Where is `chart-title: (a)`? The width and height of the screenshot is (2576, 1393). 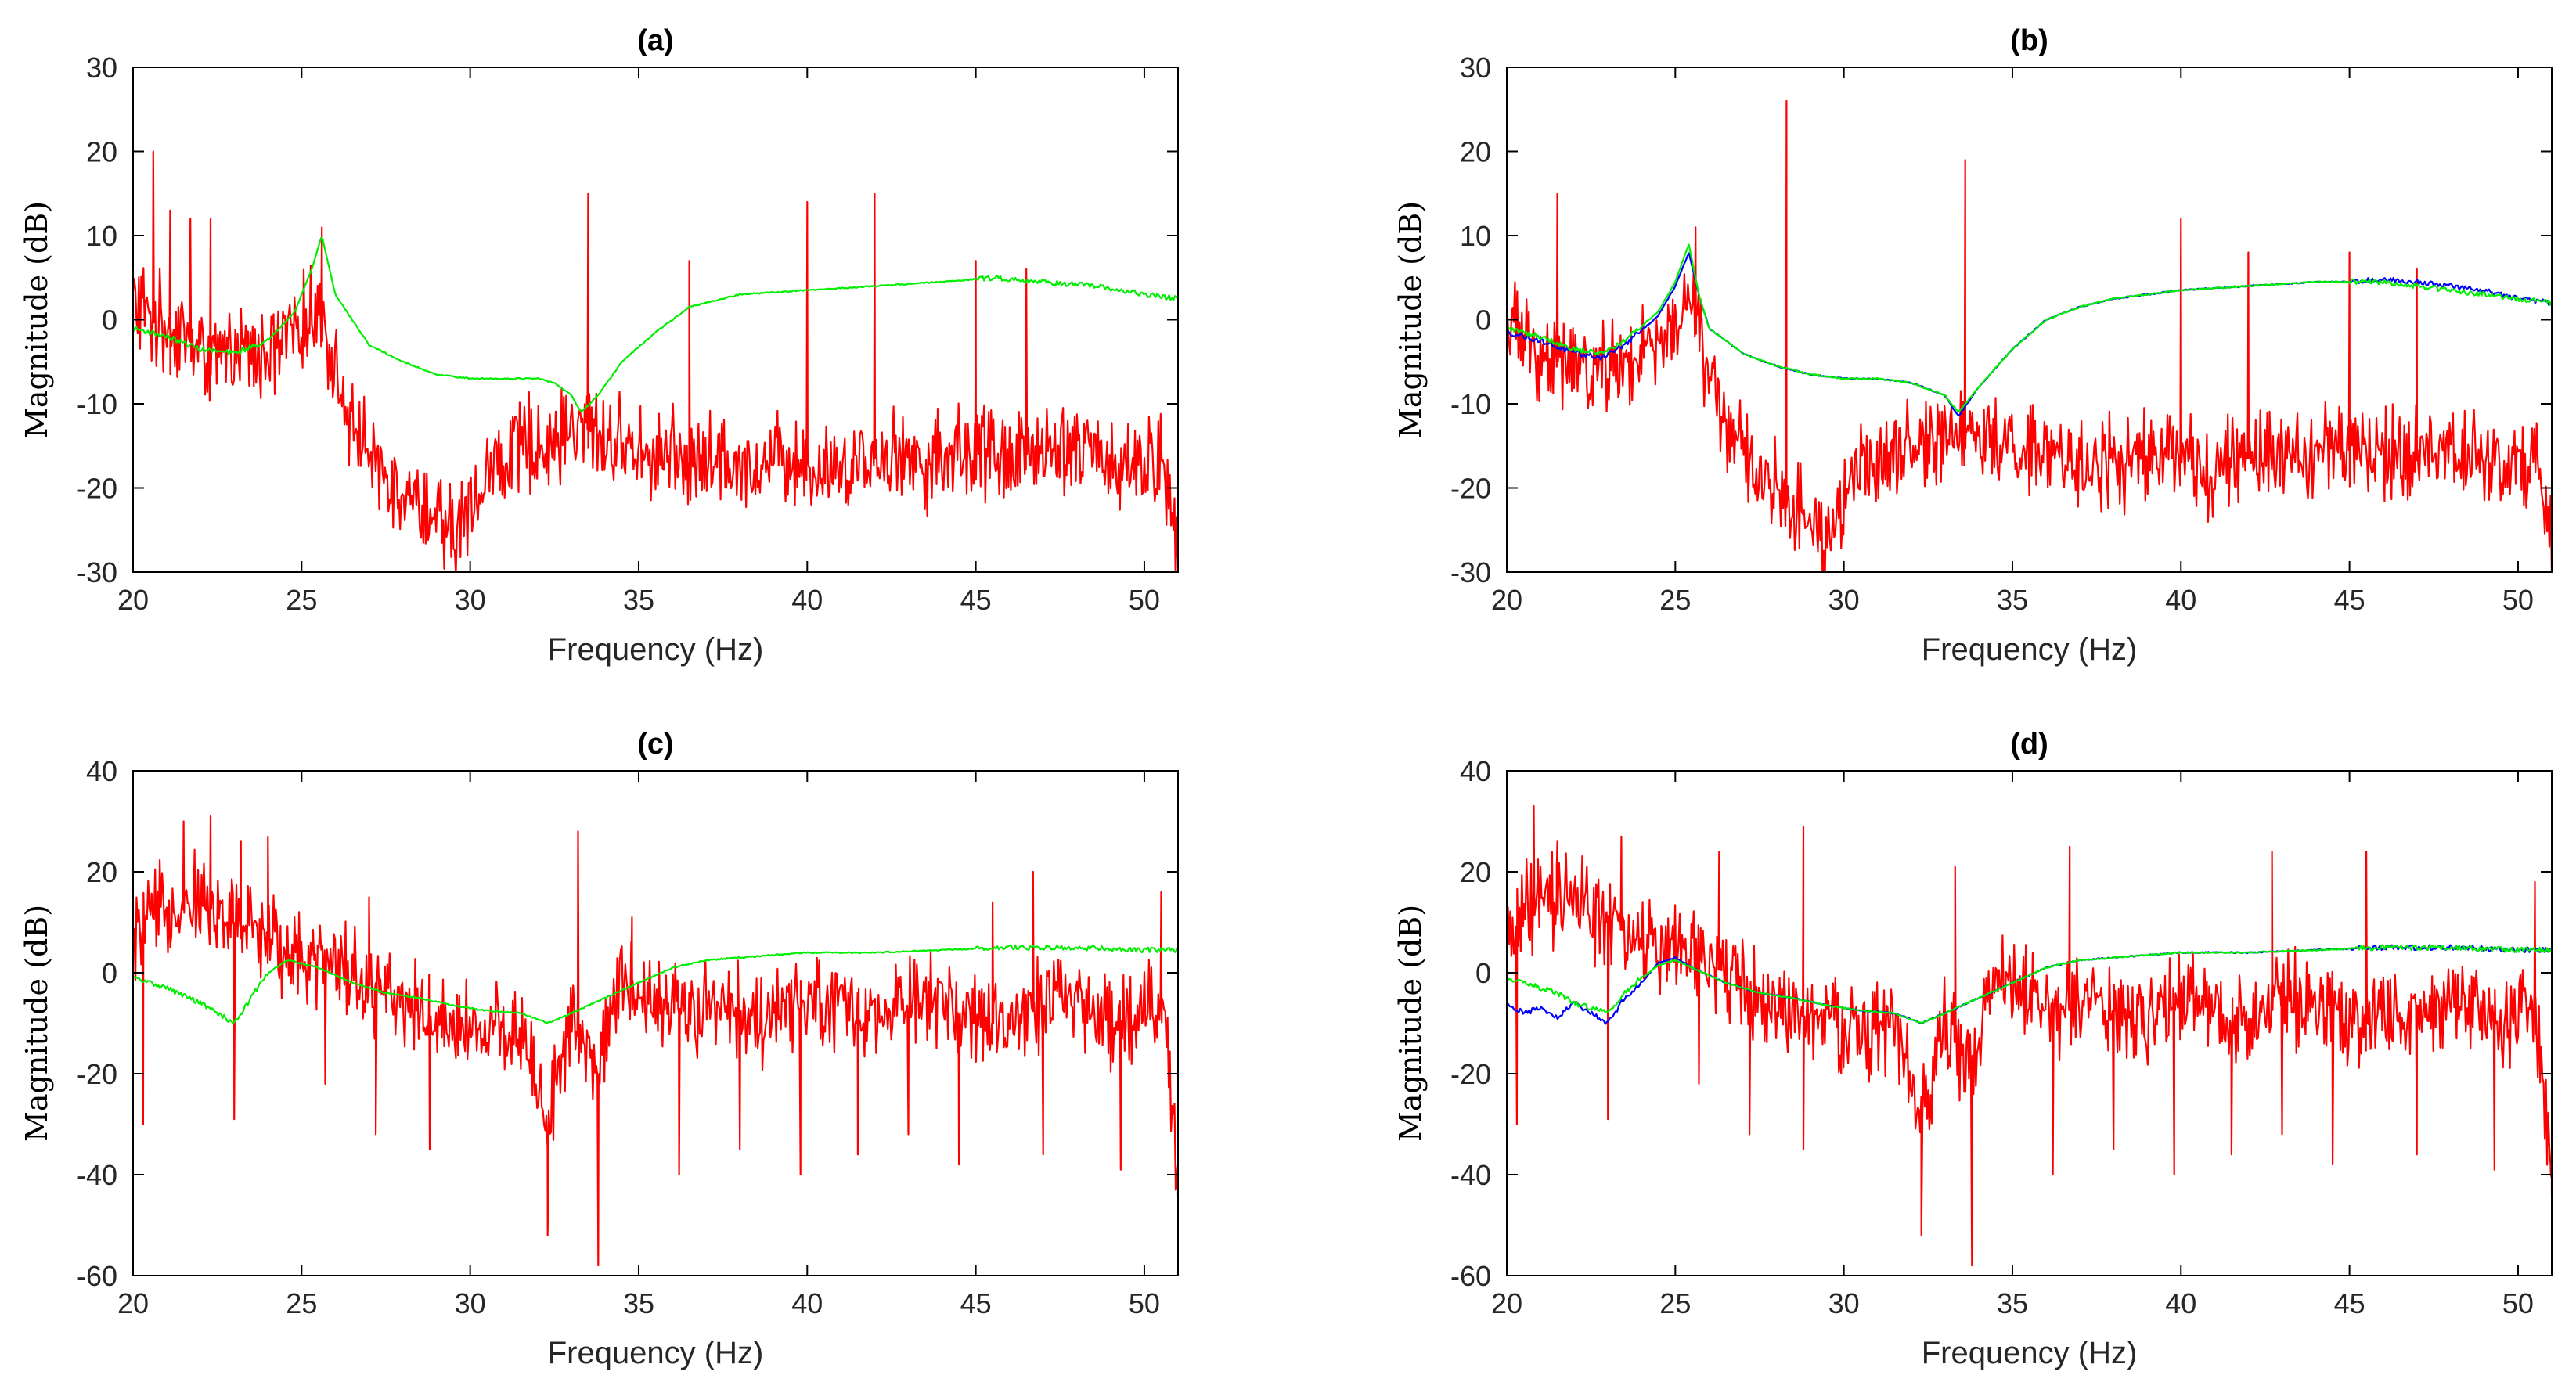 chart-title: (a) is located at coordinates (655, 41).